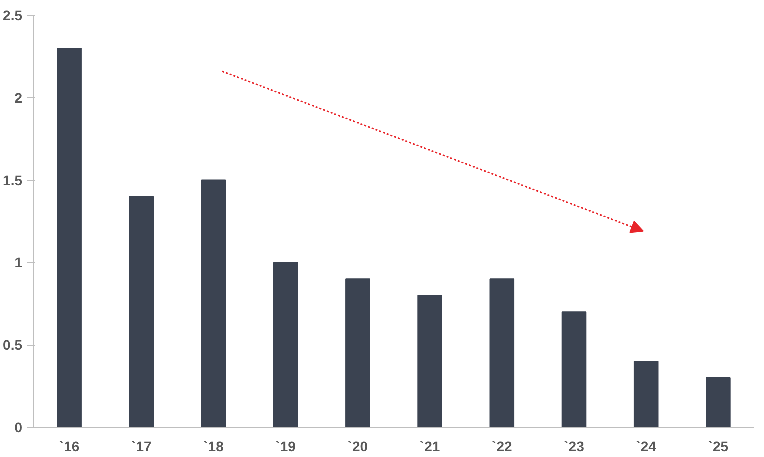  I want to click on x-tick-label: `22, so click(502, 446).